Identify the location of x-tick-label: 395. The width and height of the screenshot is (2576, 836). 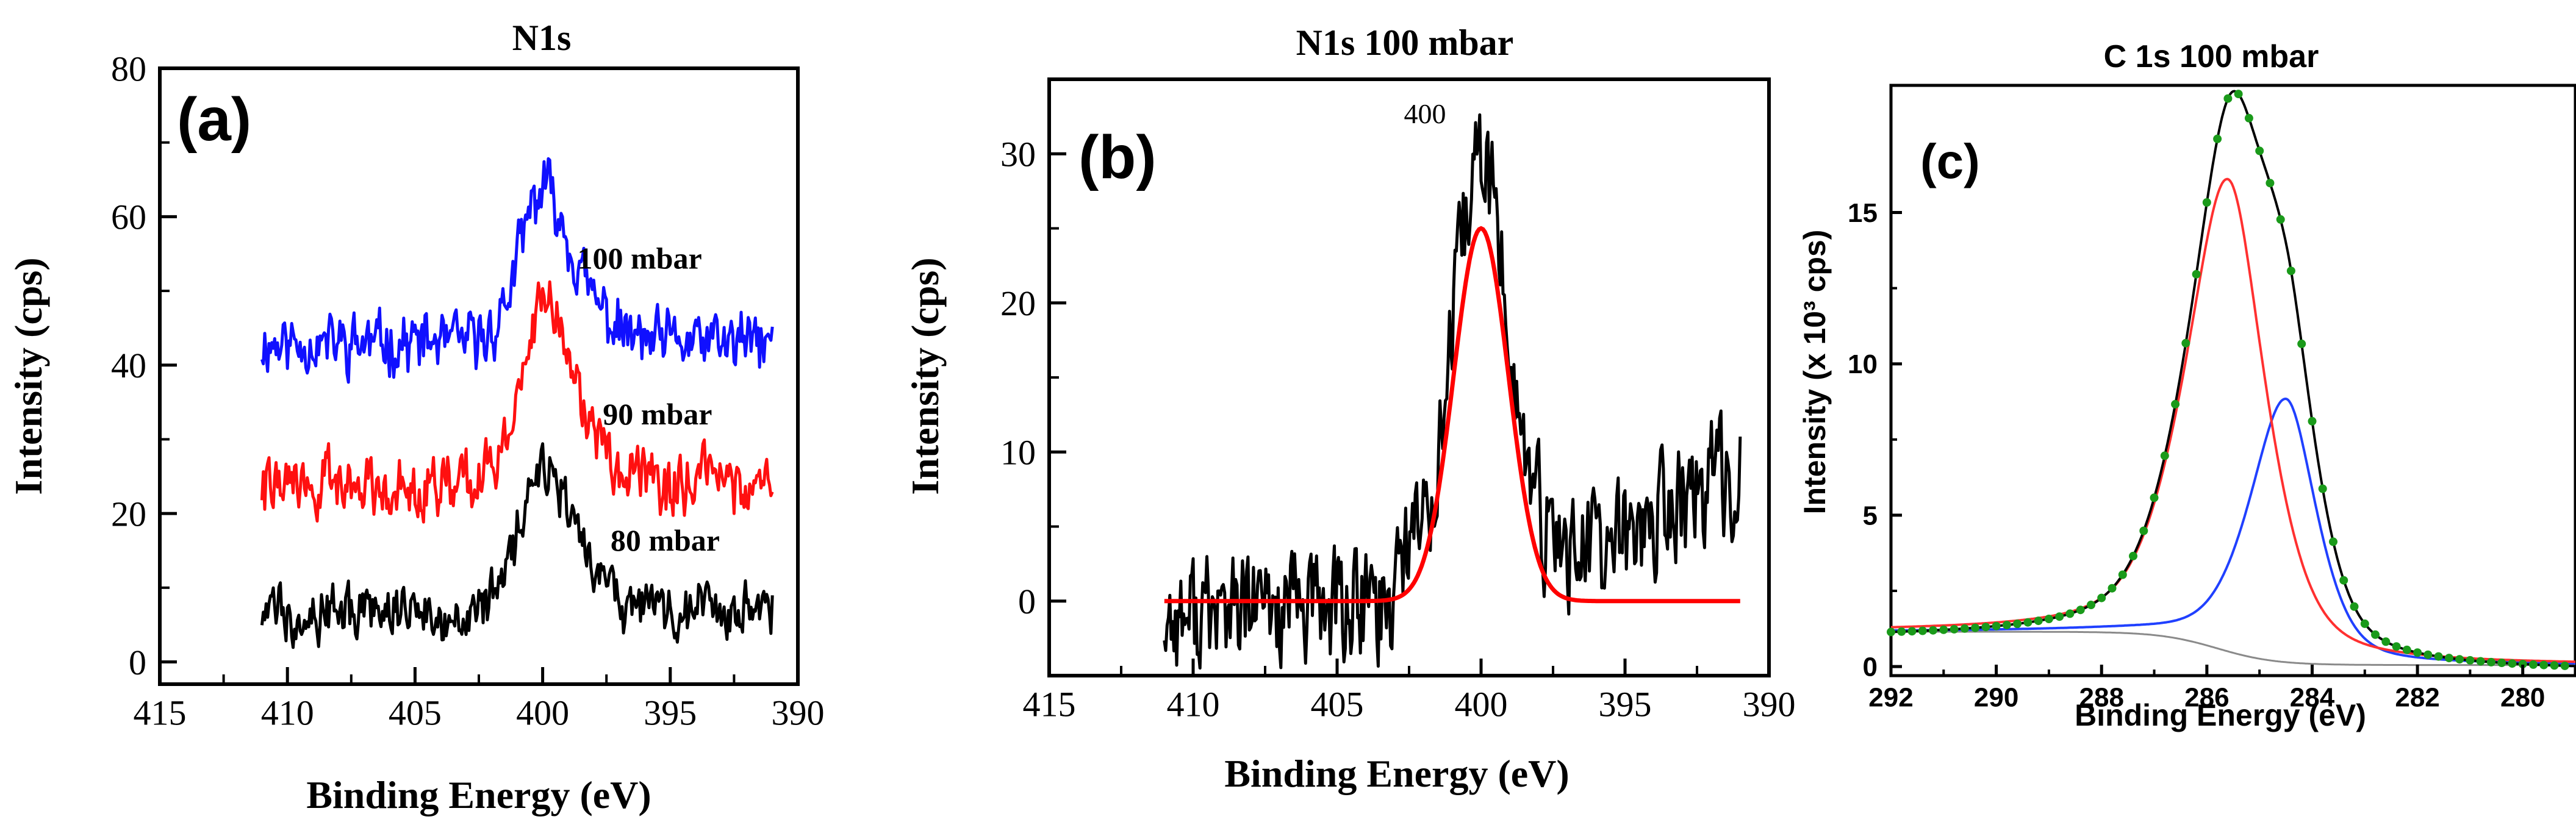
(1626, 704).